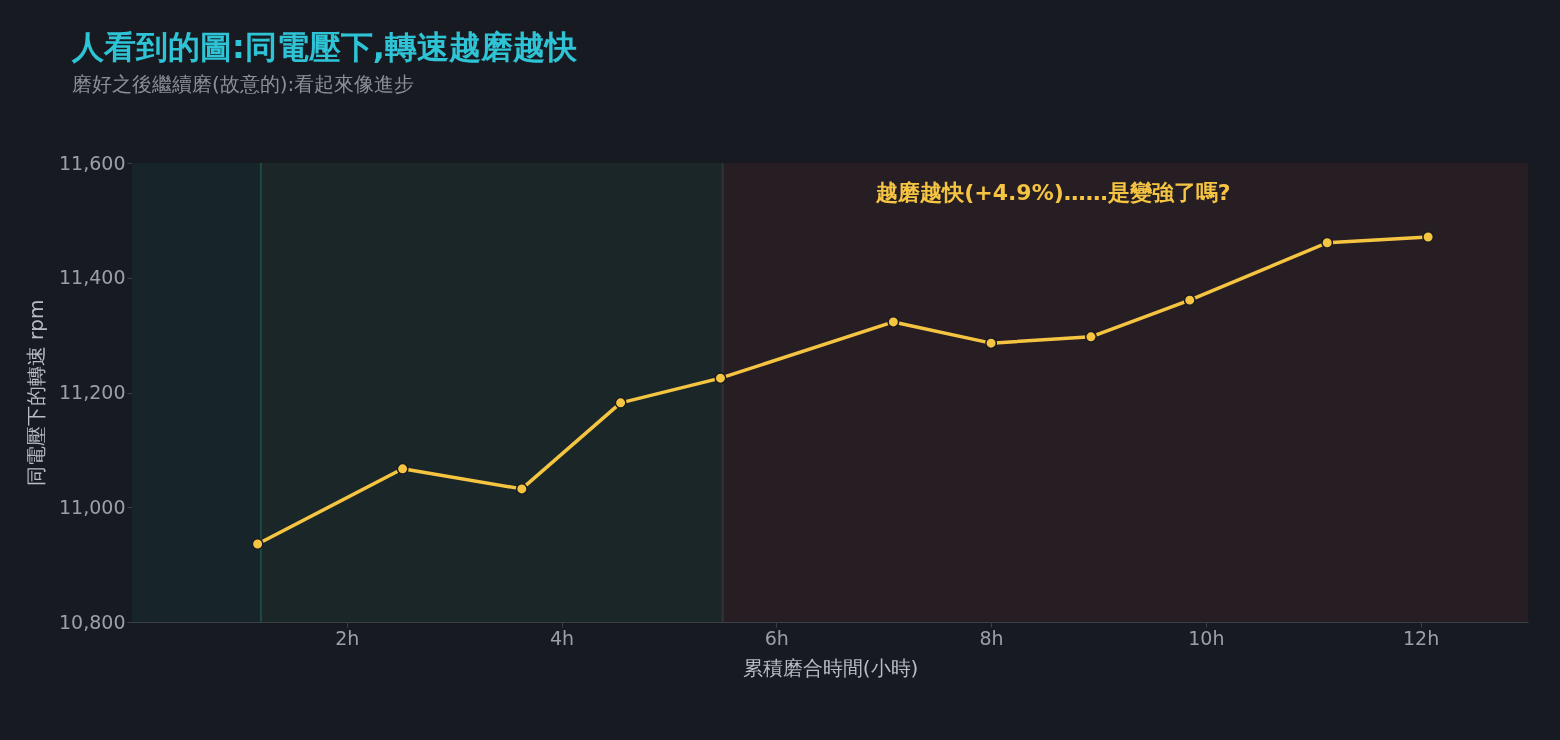 This screenshot has height=740, width=1560. Describe the element at coordinates (92, 506) in the screenshot. I see `y-tick-label: 11,000` at that location.